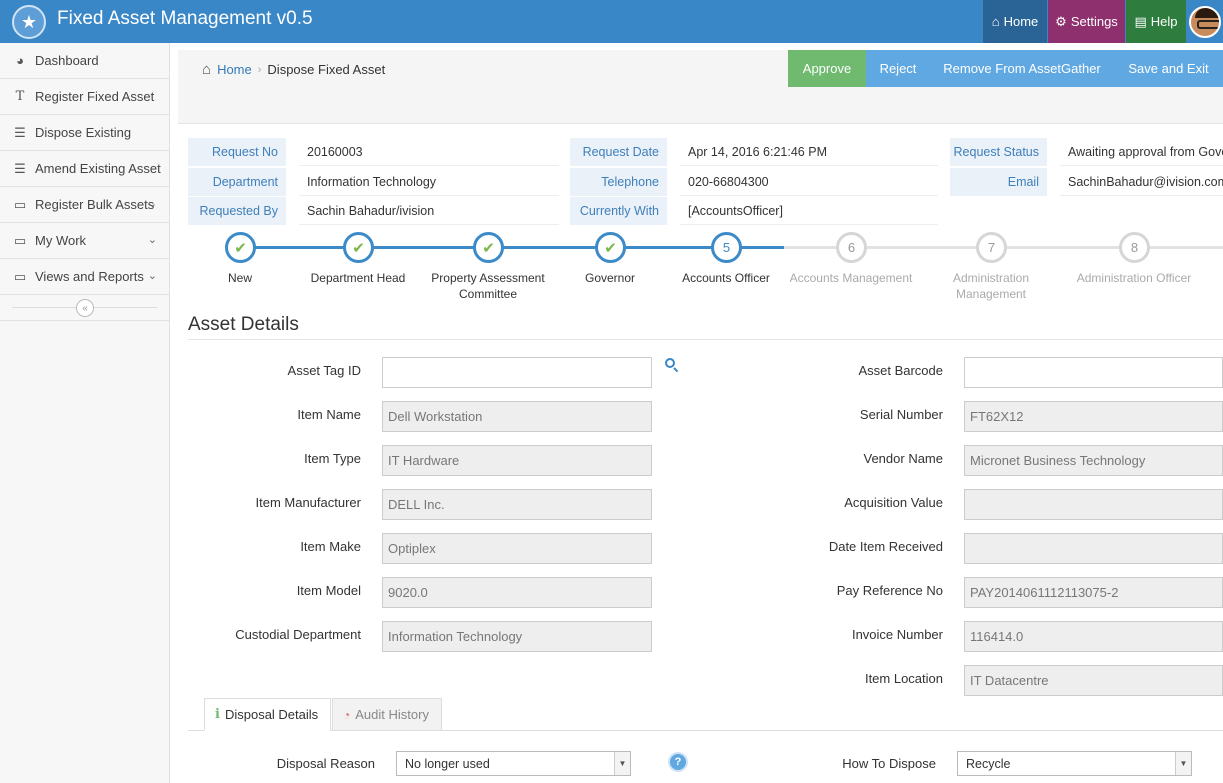 The width and height of the screenshot is (1223, 783). Describe the element at coordinates (513, 763) in the screenshot. I see `disposal-reason-select: No longer used ▼` at that location.